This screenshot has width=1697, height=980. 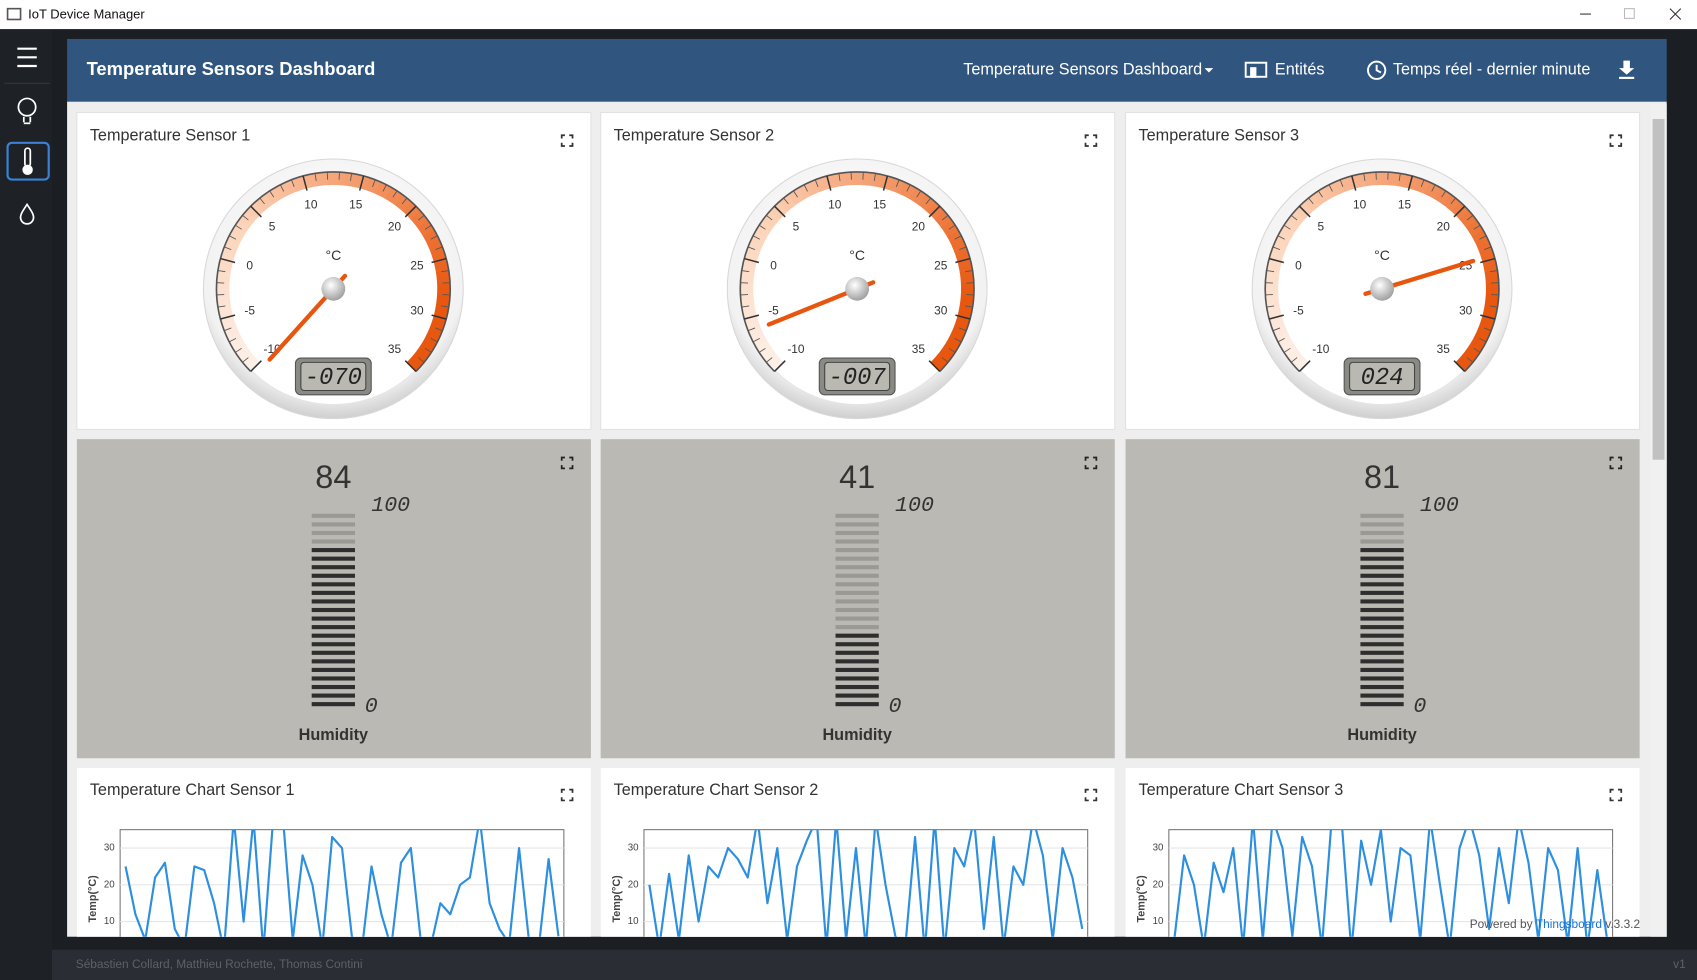 What do you see at coordinates (1382, 271) in the screenshot?
I see `gauge-band` at bounding box center [1382, 271].